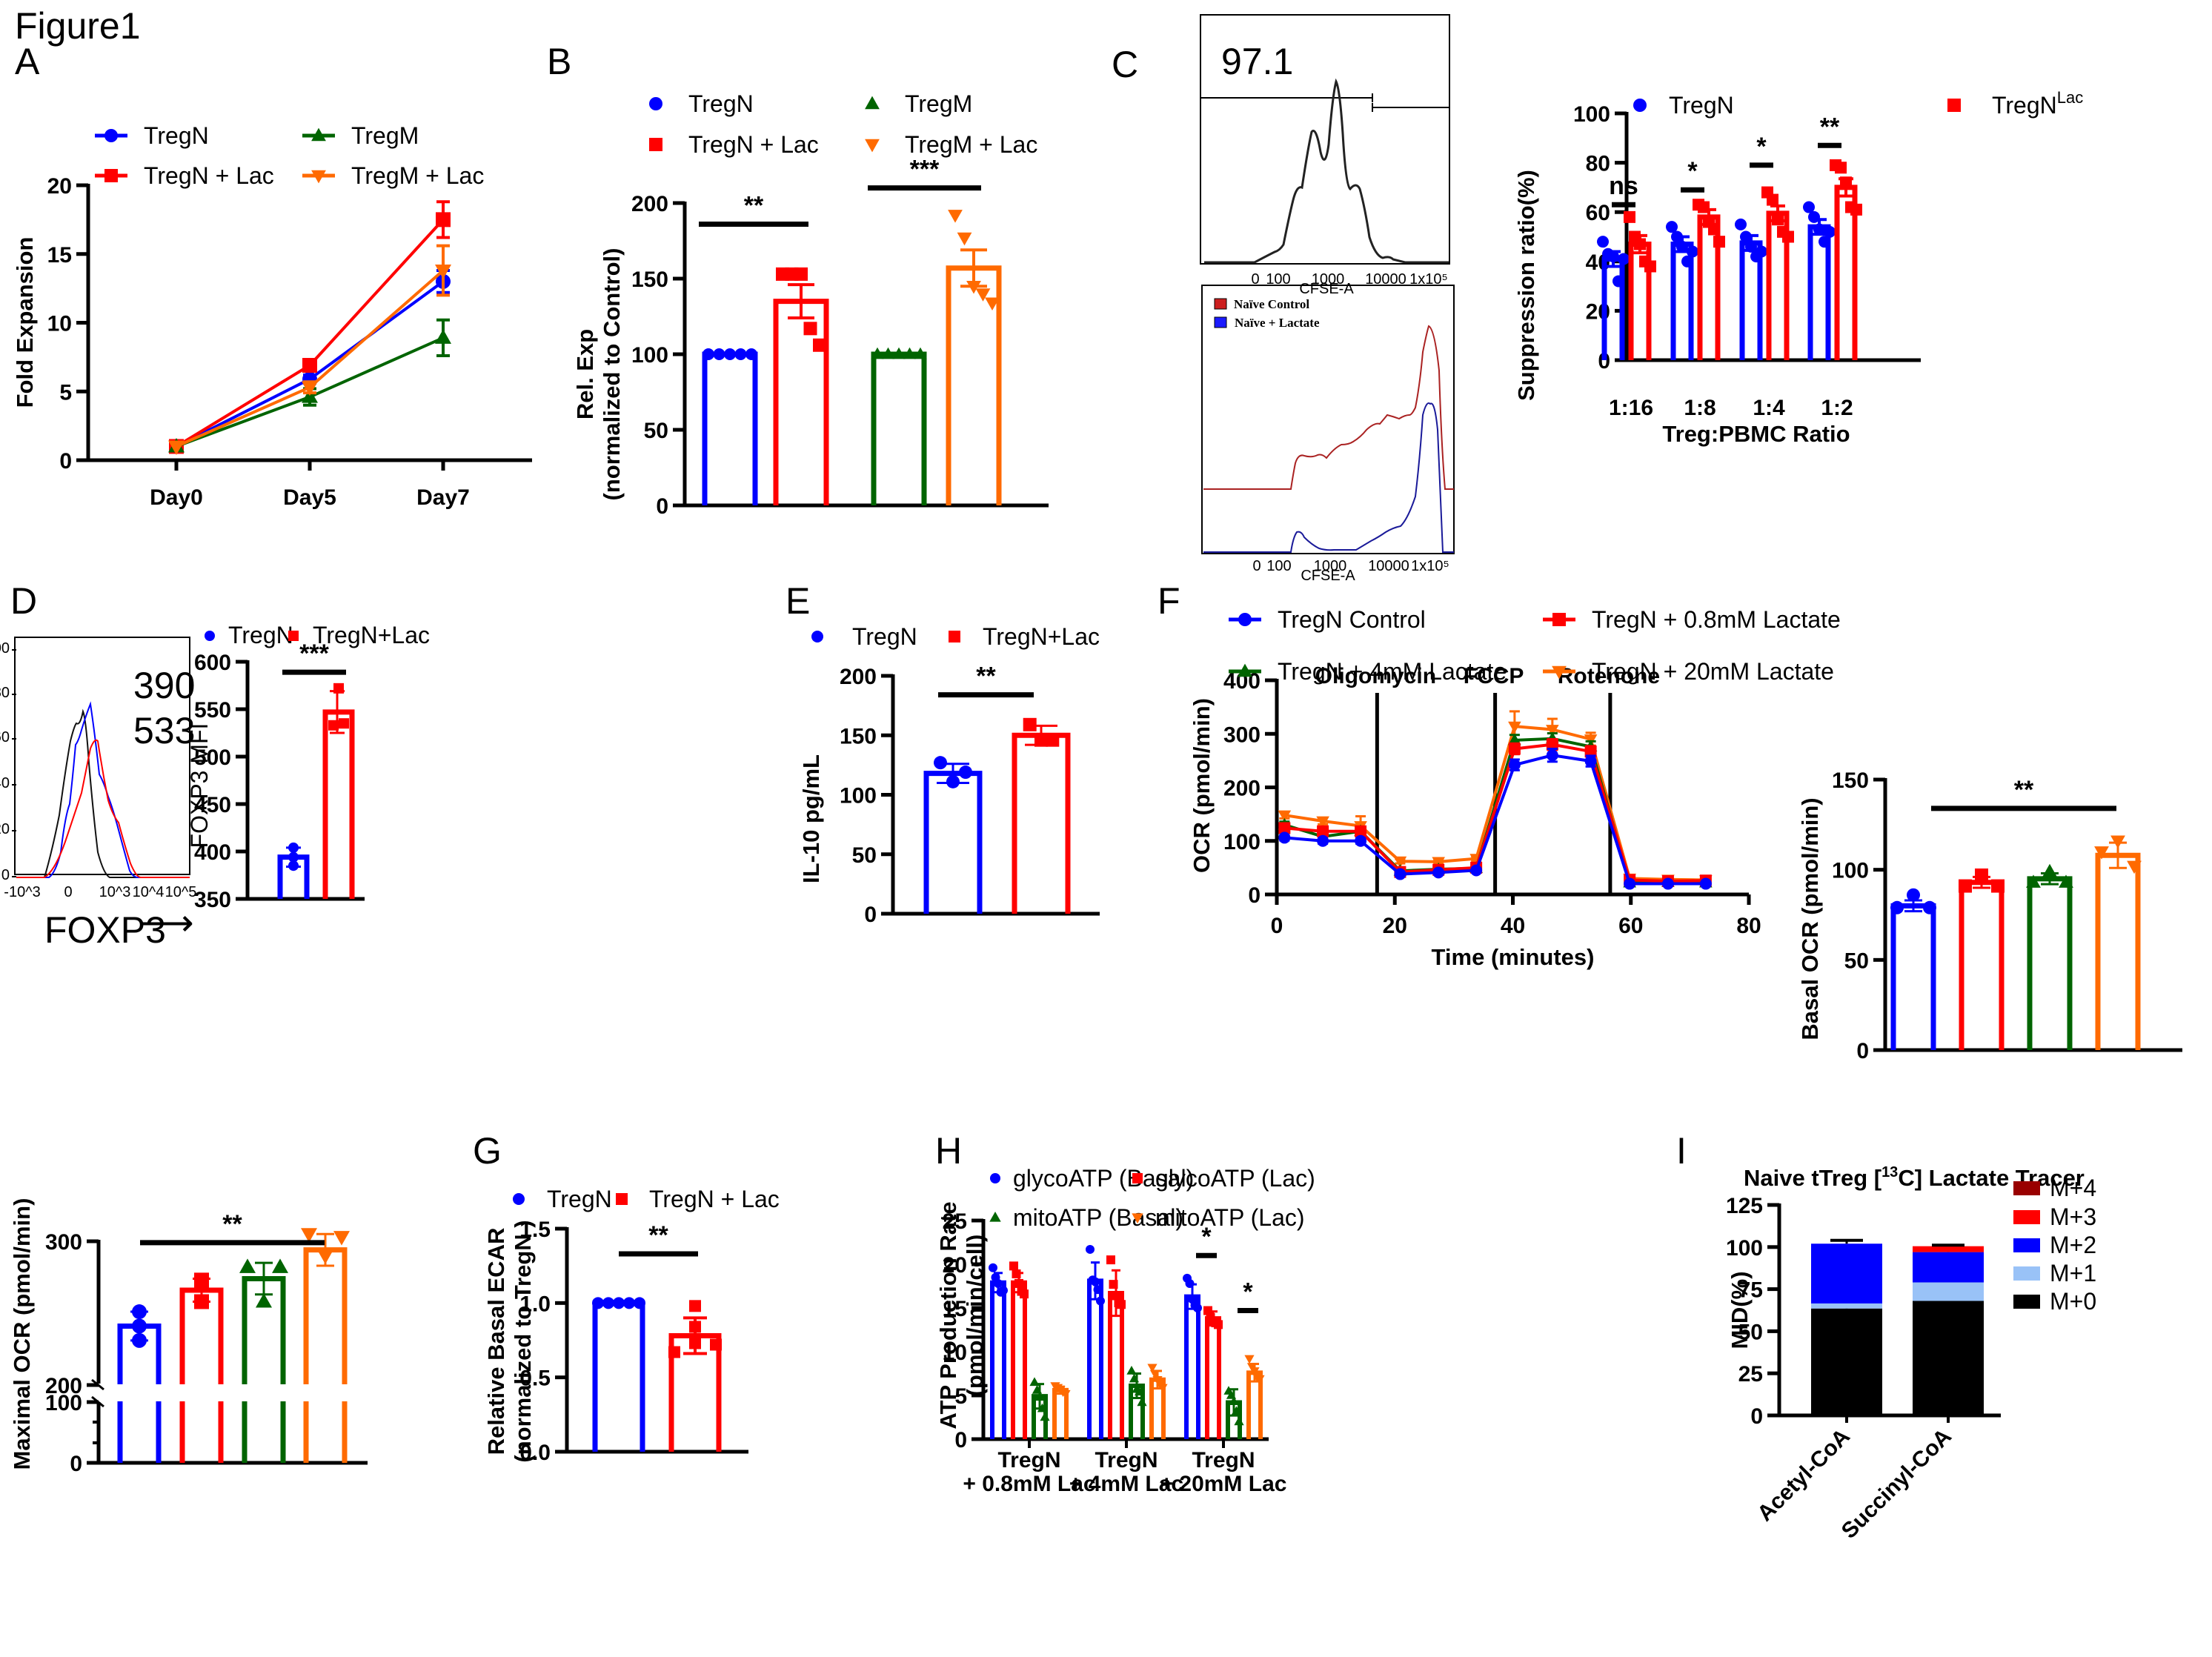 Image resolution: width=2212 pixels, height=1657 pixels. What do you see at coordinates (164, 686) in the screenshot?
I see `mfi-value-tregn: 390` at bounding box center [164, 686].